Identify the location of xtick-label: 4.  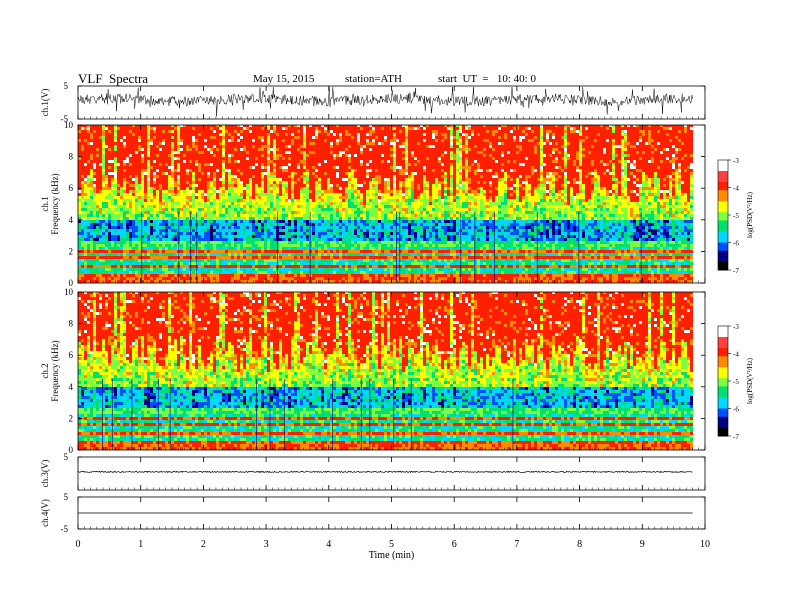
(328, 544).